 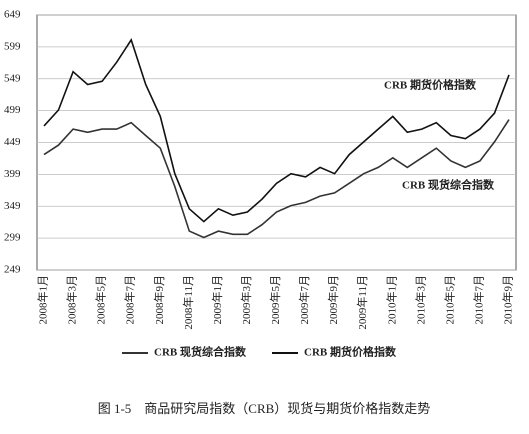 What do you see at coordinates (12, 110) in the screenshot?
I see `y-tick-label: 499` at bounding box center [12, 110].